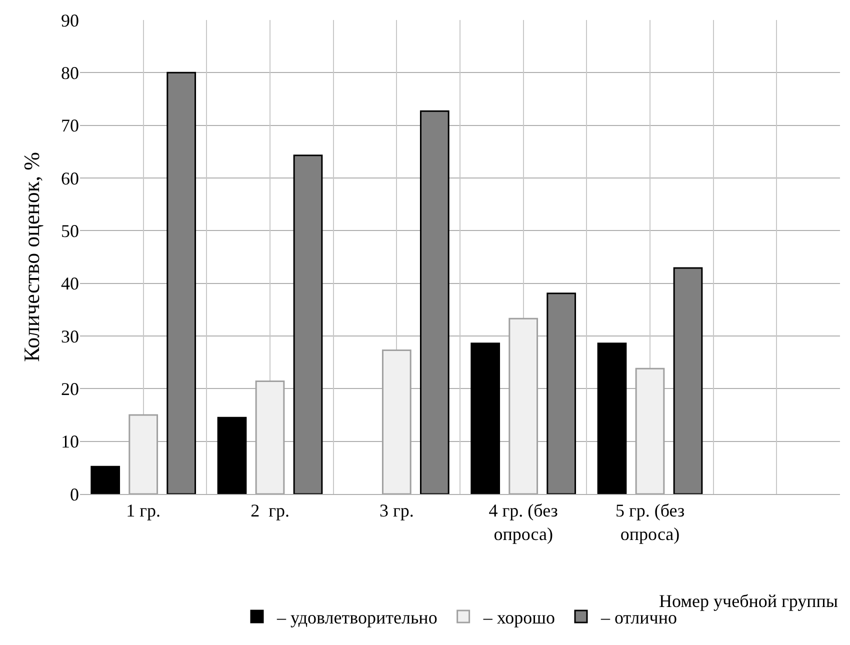 The image size is (850, 645). What do you see at coordinates (650, 522) in the screenshot?
I see `x-tick-label: 5 гр. (без опроса)` at bounding box center [650, 522].